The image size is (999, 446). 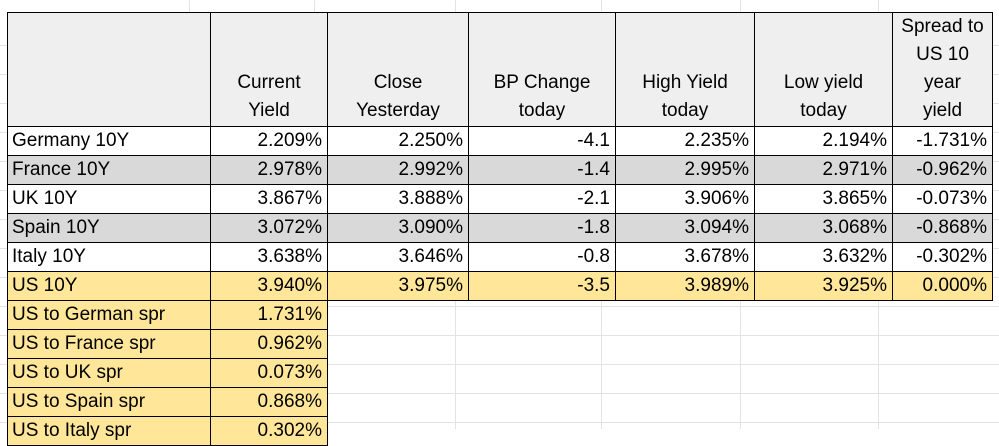 I want to click on cell-low: 3.925%, so click(x=823, y=286).